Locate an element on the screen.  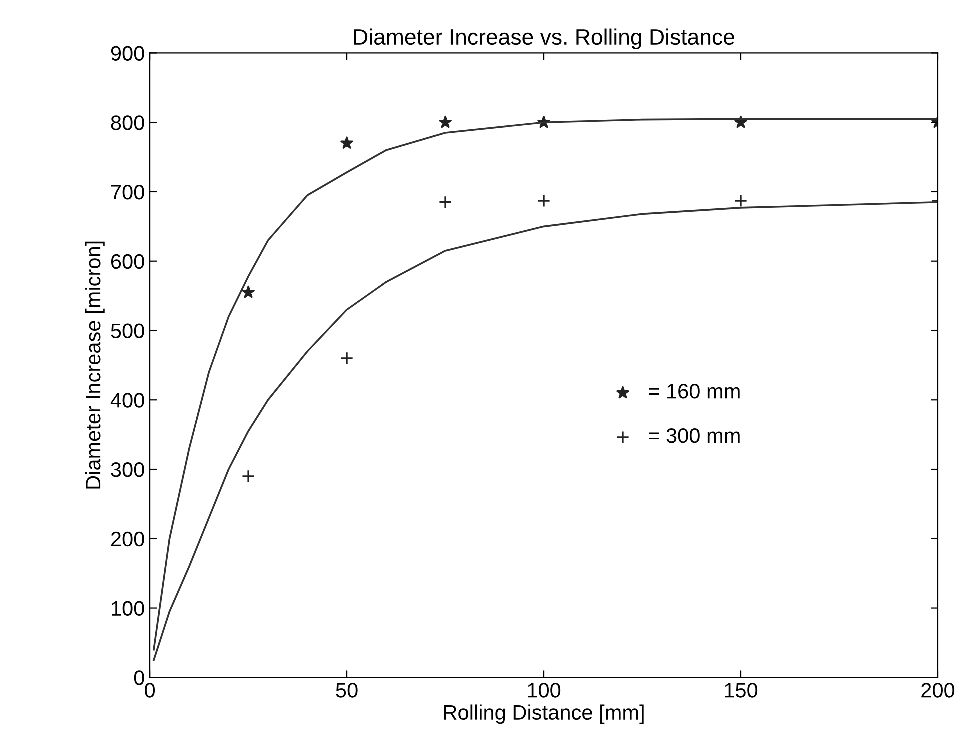
y-tick-label: 400 is located at coordinates (127, 400).